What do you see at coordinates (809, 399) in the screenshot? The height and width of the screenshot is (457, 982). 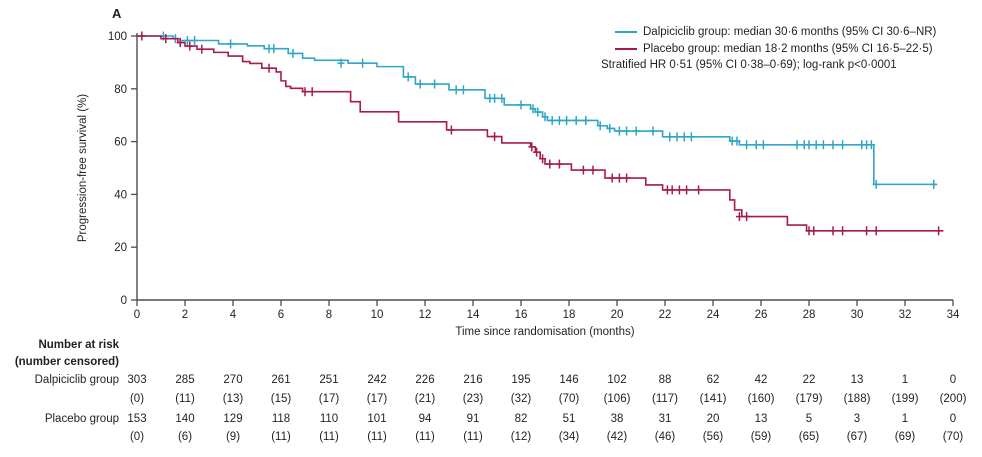 I see `censored-value: (179)` at bounding box center [809, 399].